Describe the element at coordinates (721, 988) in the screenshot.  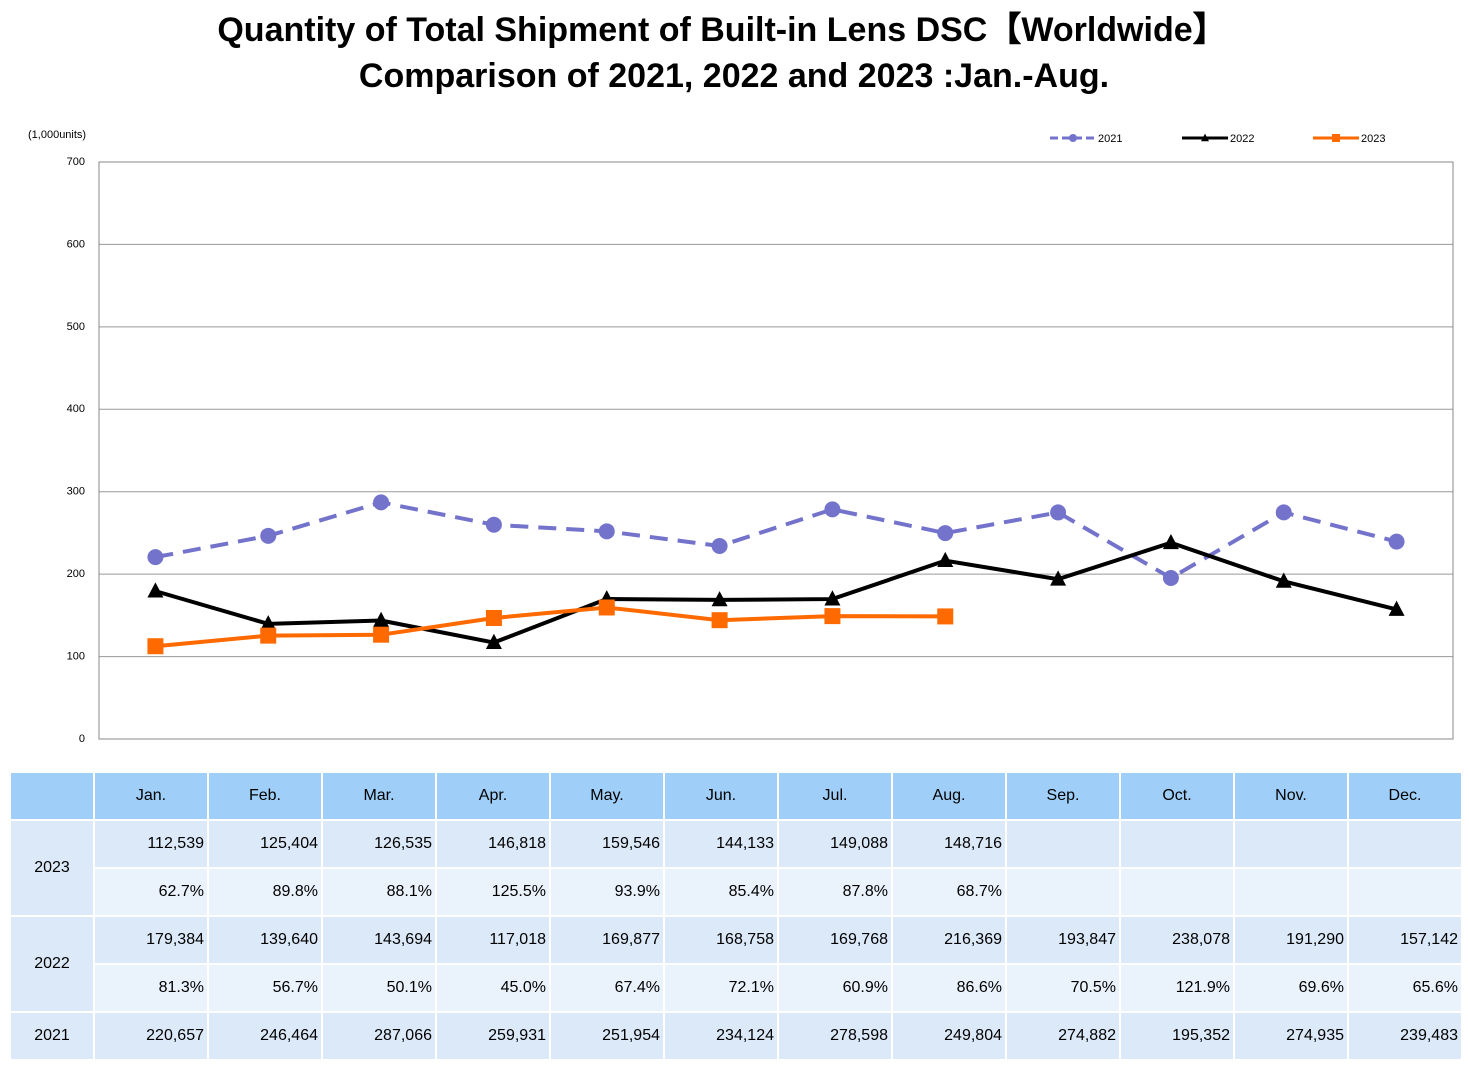
I see `table-cell: 72.1%` at that location.